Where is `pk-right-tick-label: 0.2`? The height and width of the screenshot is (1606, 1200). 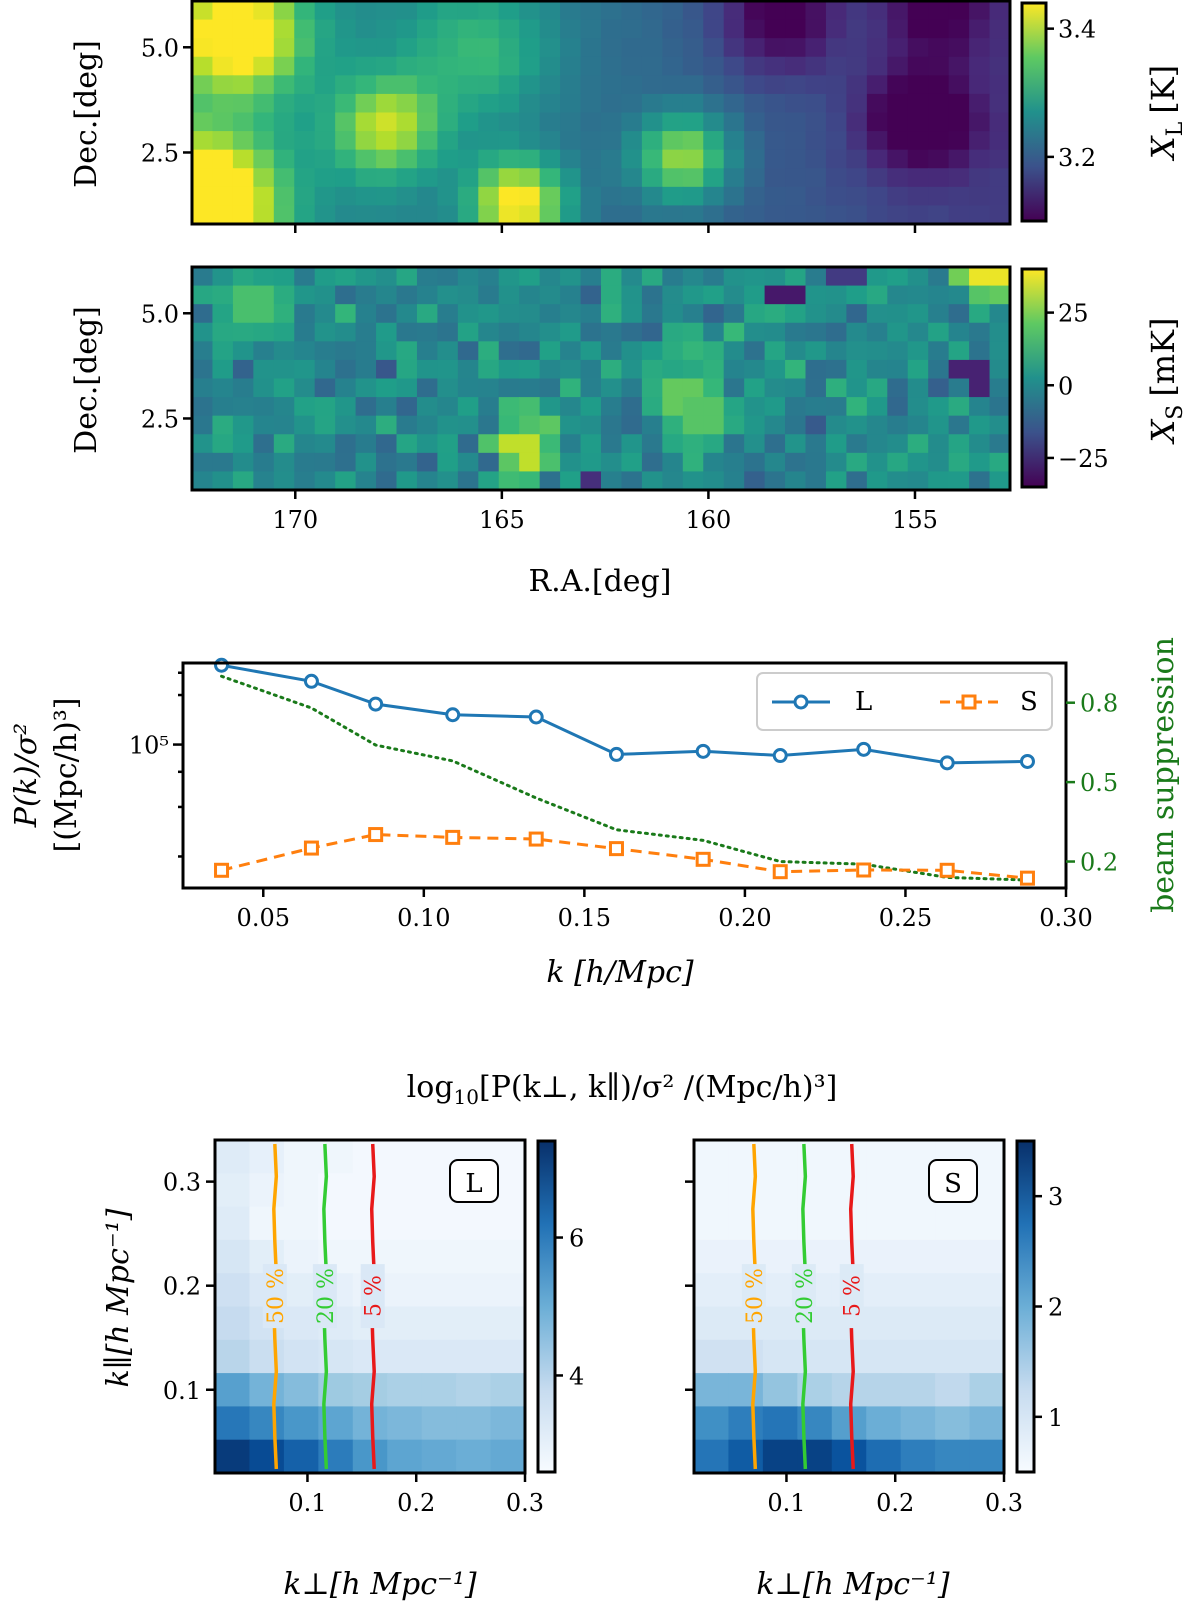
pk-right-tick-label: 0.2 is located at coordinates (1099, 863).